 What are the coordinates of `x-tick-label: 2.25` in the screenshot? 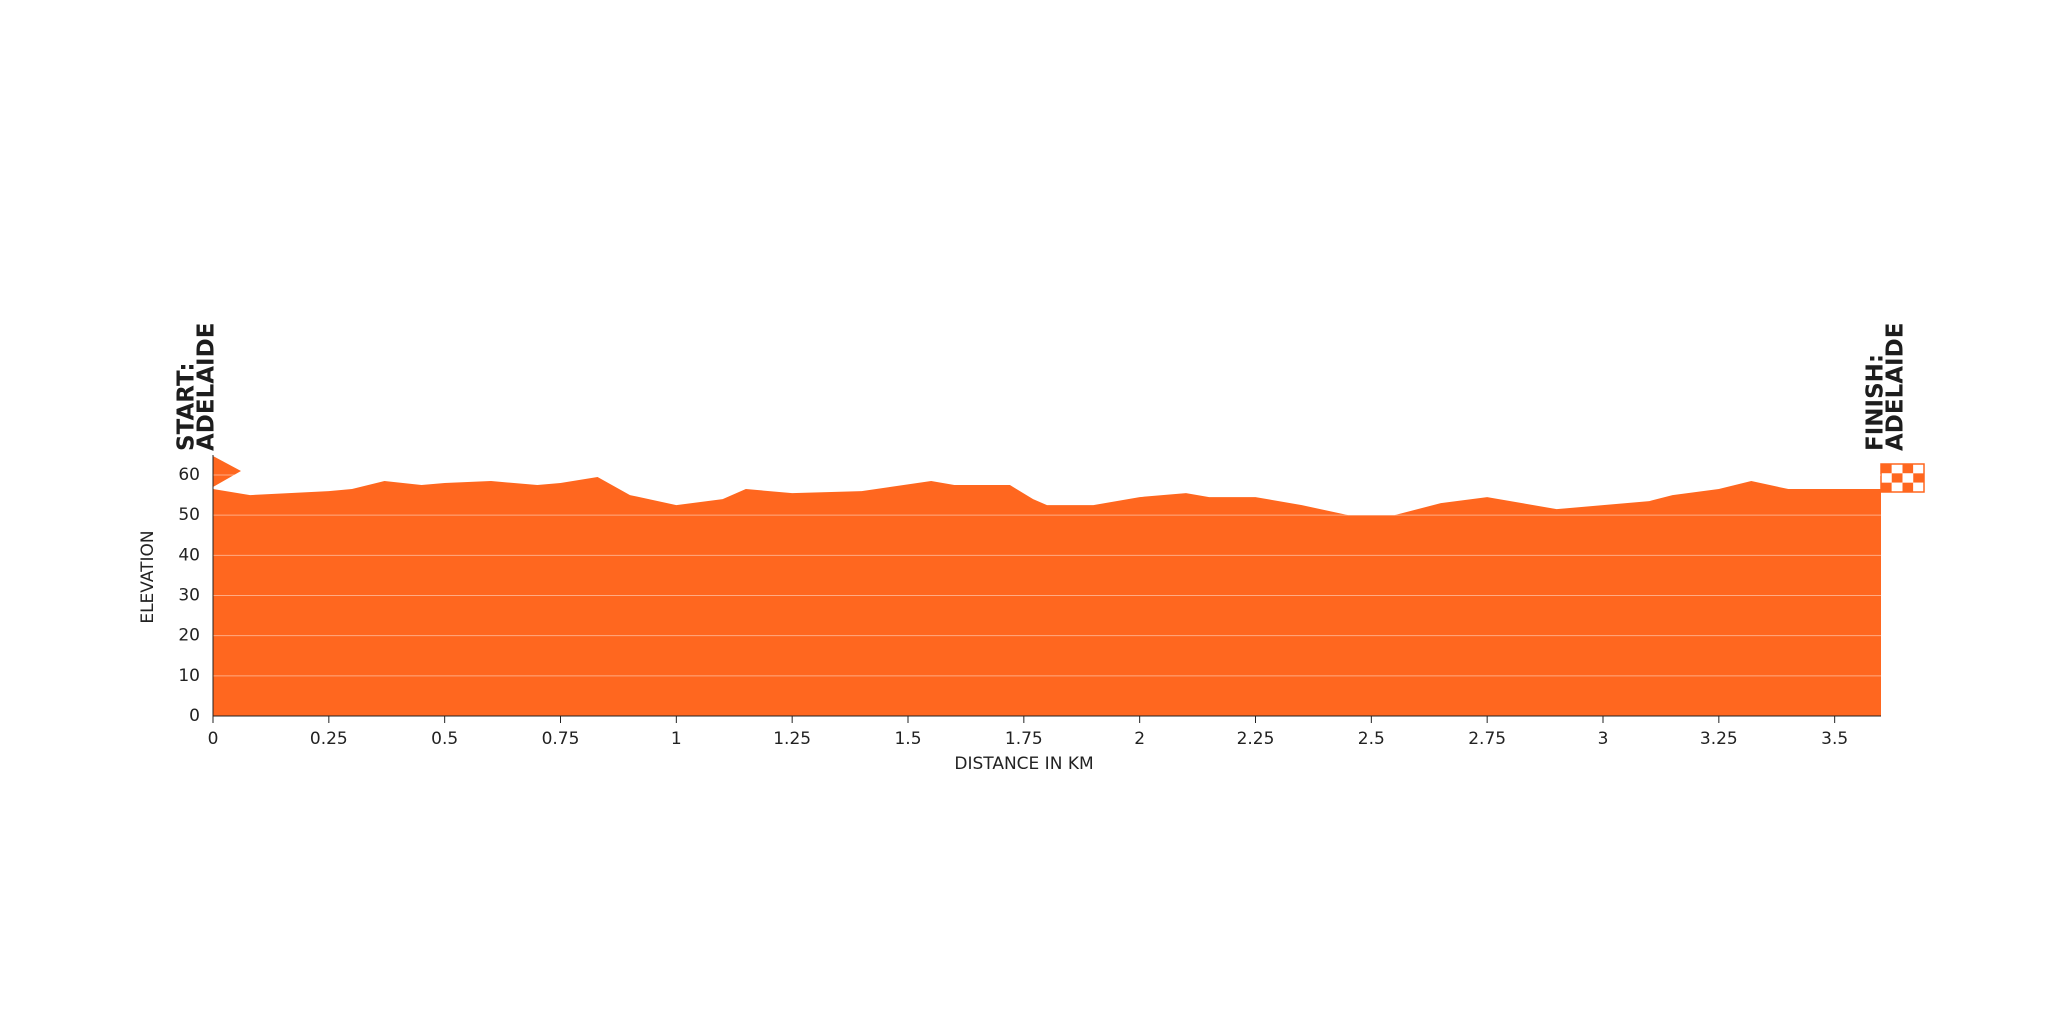 It's located at (1256, 739).